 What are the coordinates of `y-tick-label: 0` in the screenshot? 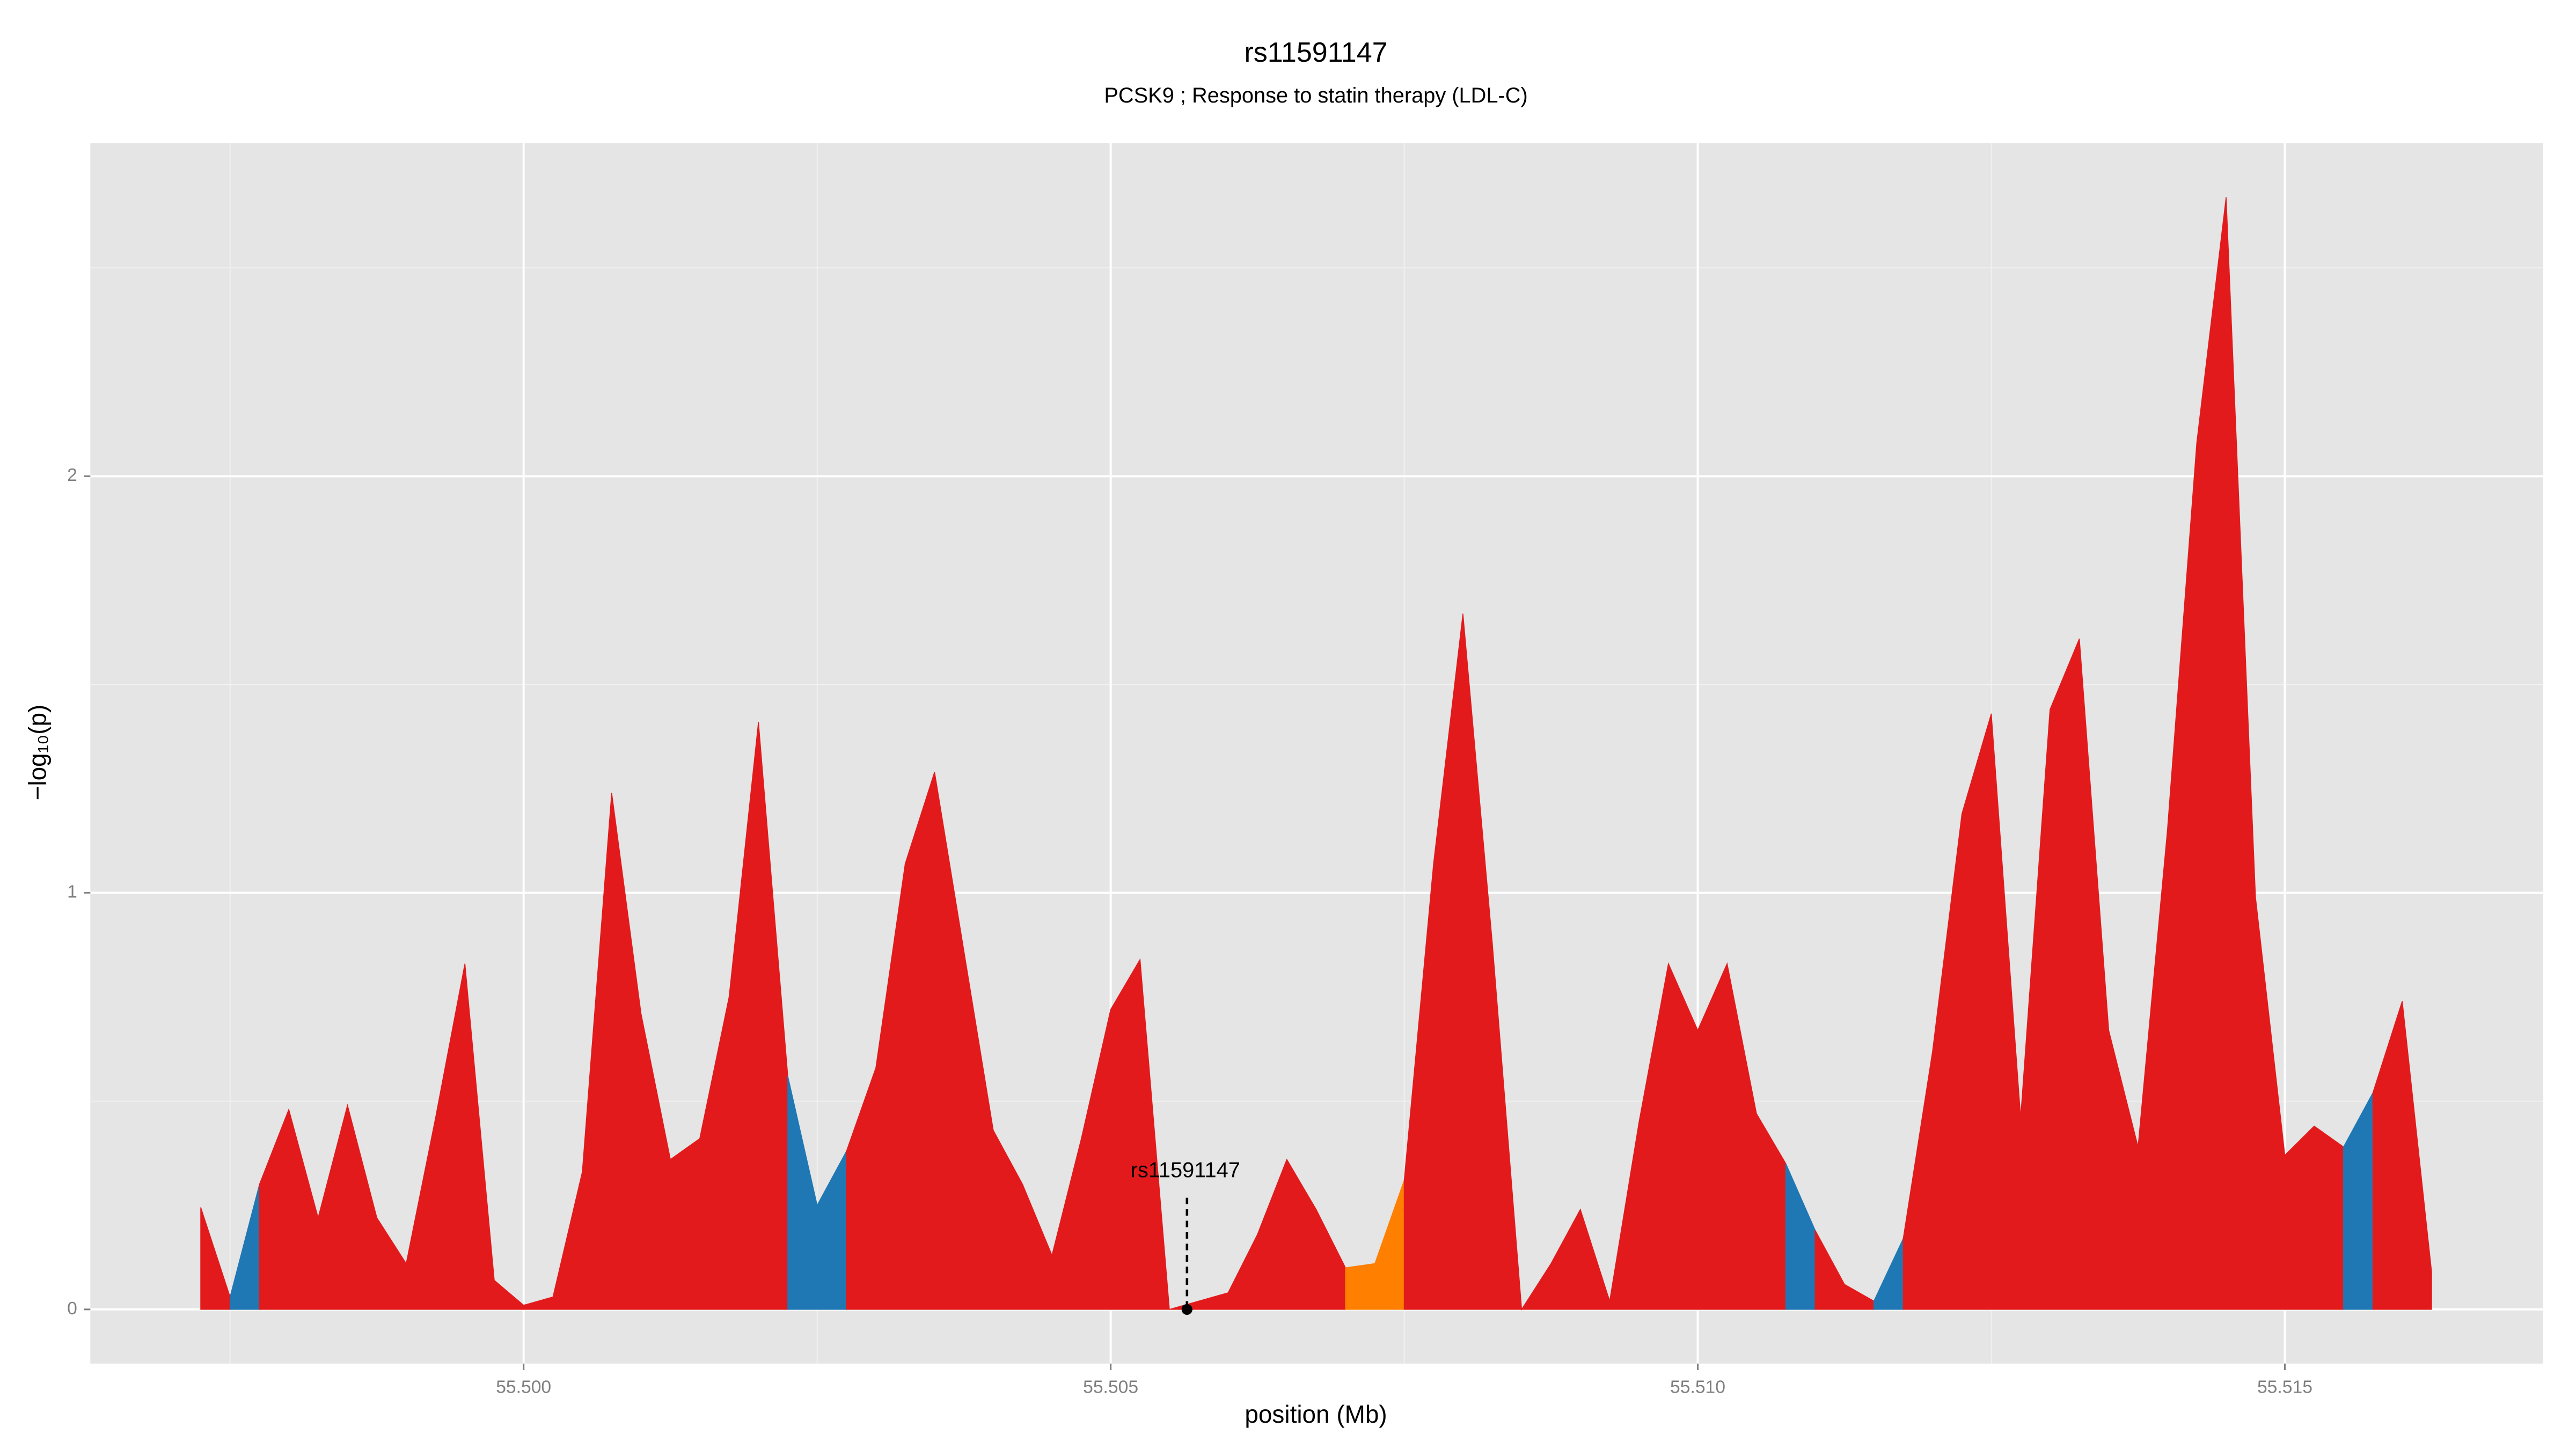 It's located at (72, 1309).